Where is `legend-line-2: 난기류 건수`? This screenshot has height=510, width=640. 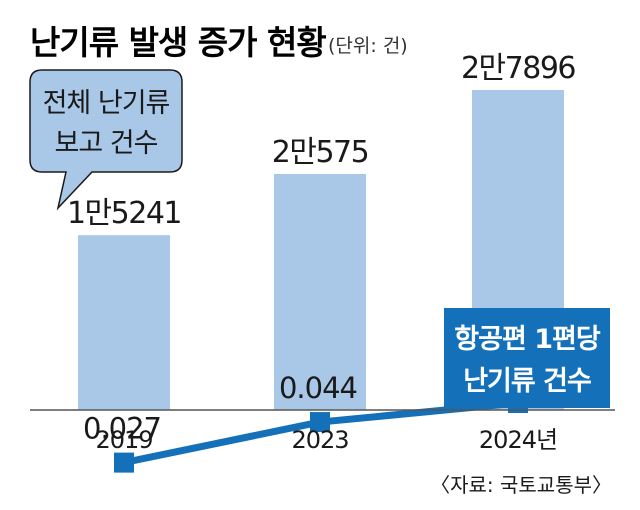
legend-line-2: 난기류 건수 is located at coordinates (527, 381).